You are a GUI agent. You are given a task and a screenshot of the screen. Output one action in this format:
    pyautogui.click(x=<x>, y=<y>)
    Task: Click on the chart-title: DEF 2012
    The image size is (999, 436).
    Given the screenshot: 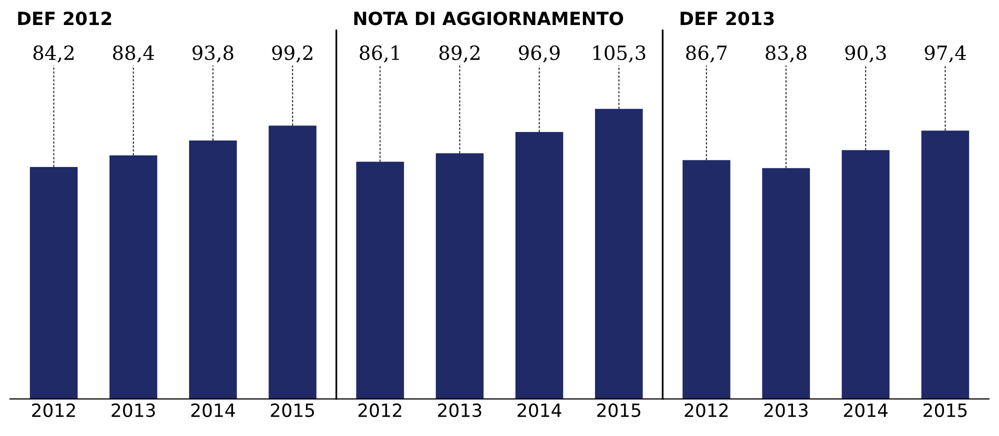 What is the action you would take?
    pyautogui.click(x=65, y=19)
    